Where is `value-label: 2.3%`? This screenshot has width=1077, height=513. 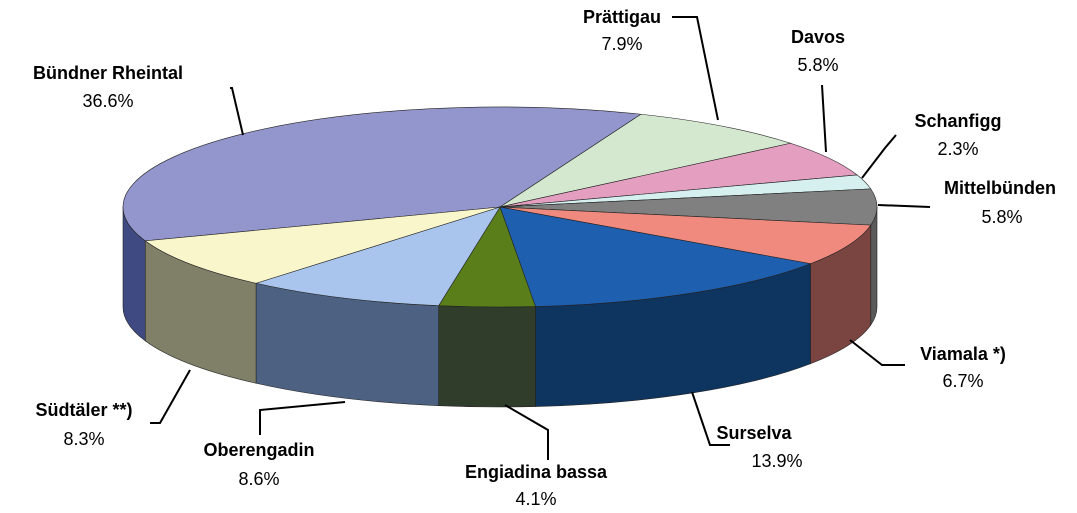
value-label: 2.3% is located at coordinates (957, 149).